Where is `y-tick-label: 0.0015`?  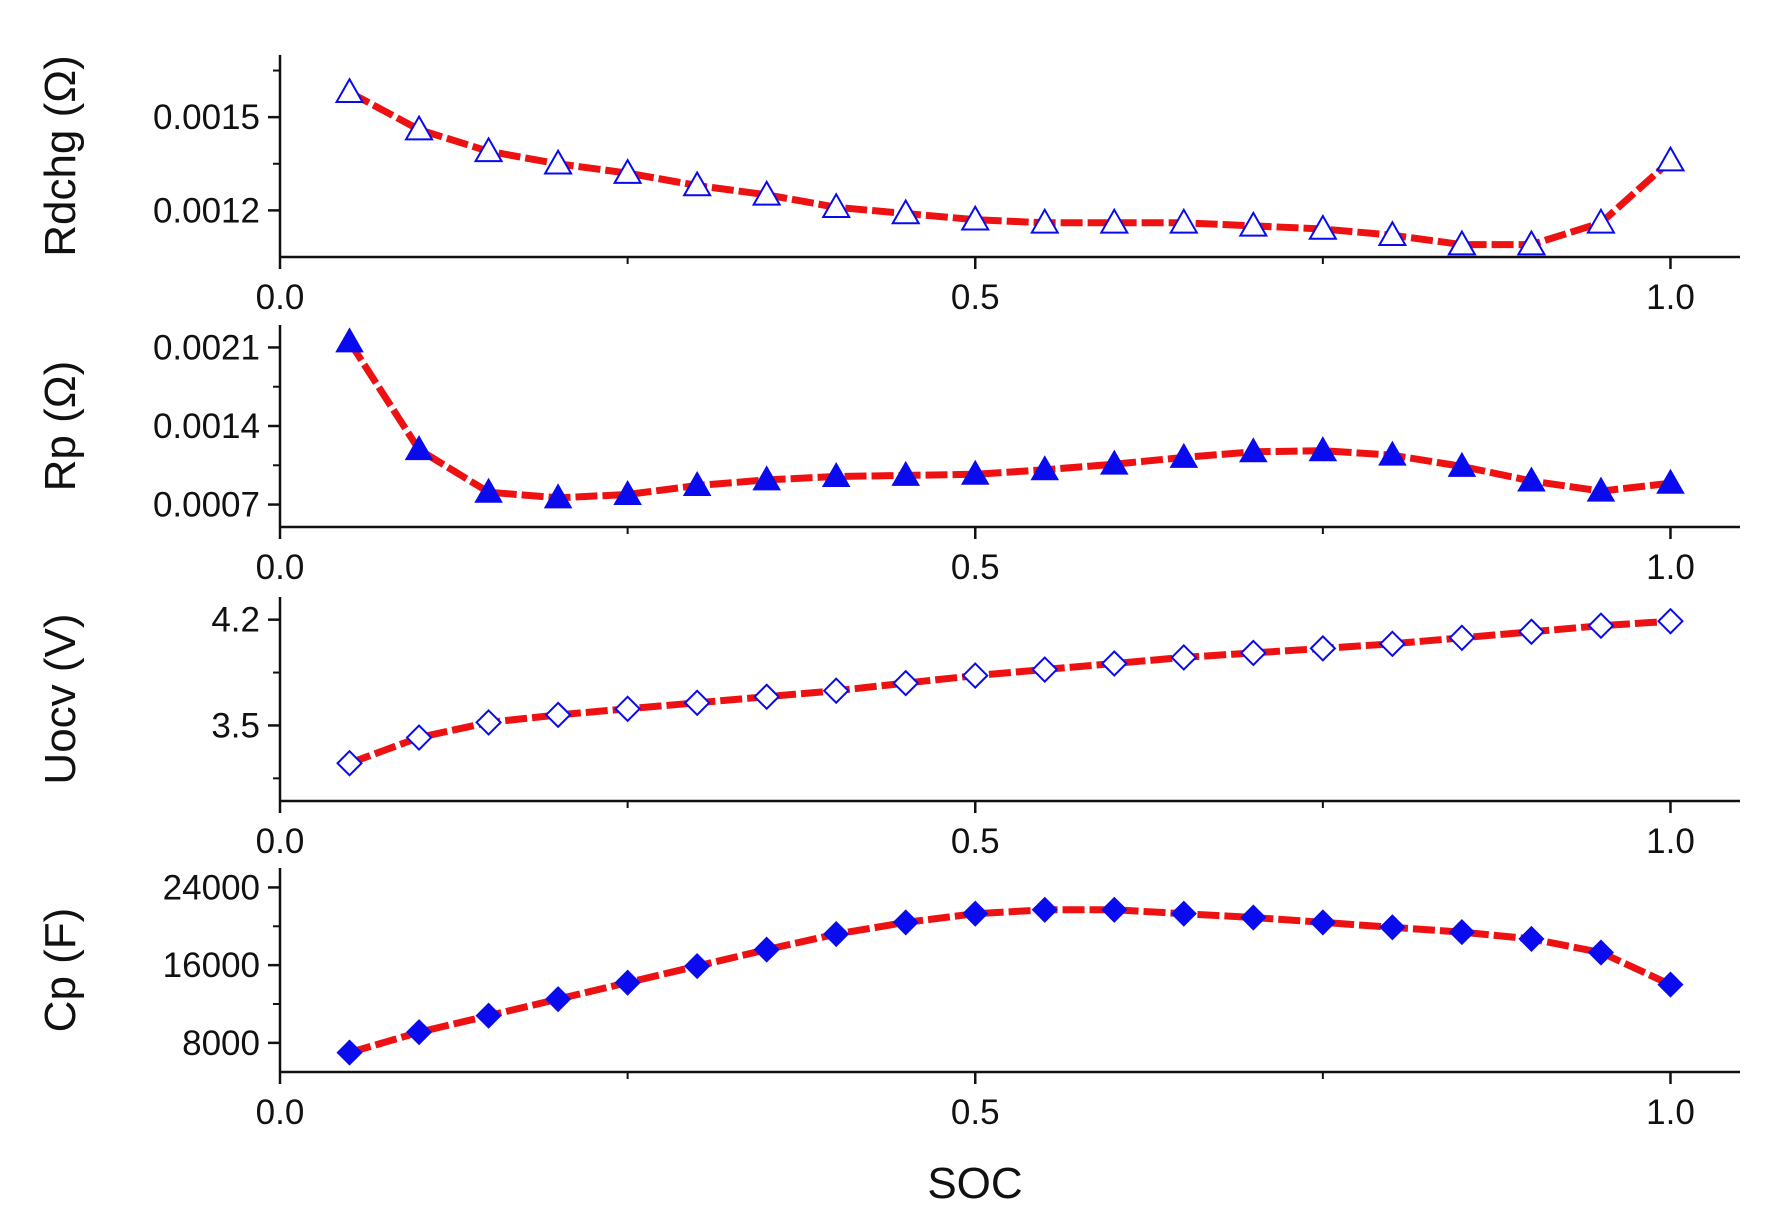 y-tick-label: 0.0015 is located at coordinates (206, 117).